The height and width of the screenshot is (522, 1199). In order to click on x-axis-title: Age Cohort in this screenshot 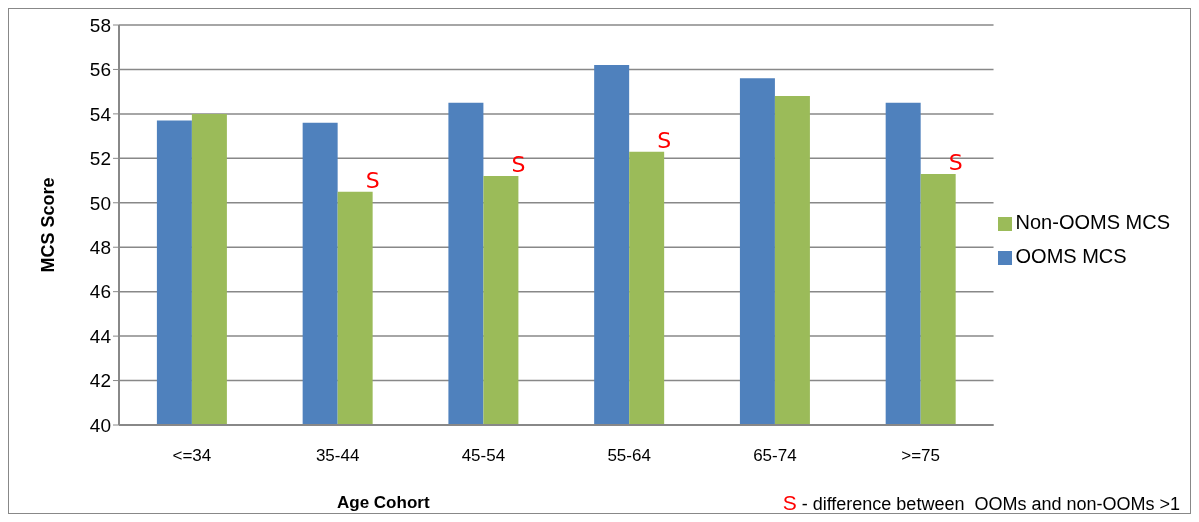, I will do `click(383, 503)`.